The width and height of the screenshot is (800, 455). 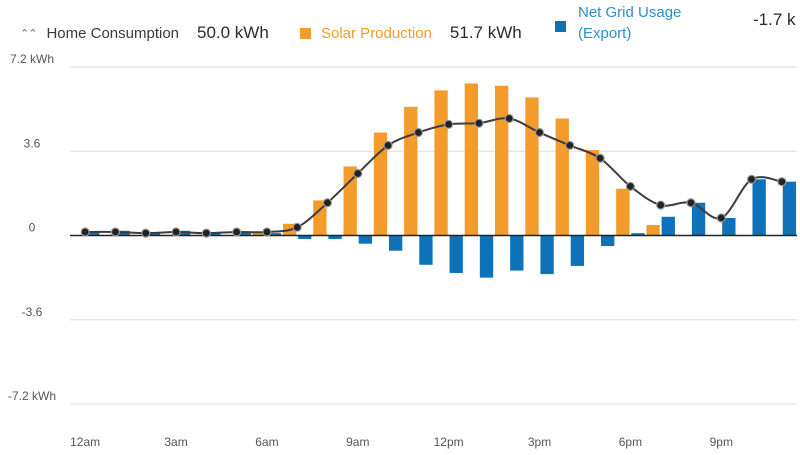 What do you see at coordinates (32, 312) in the screenshot?
I see `y-tick-label: -3.6` at bounding box center [32, 312].